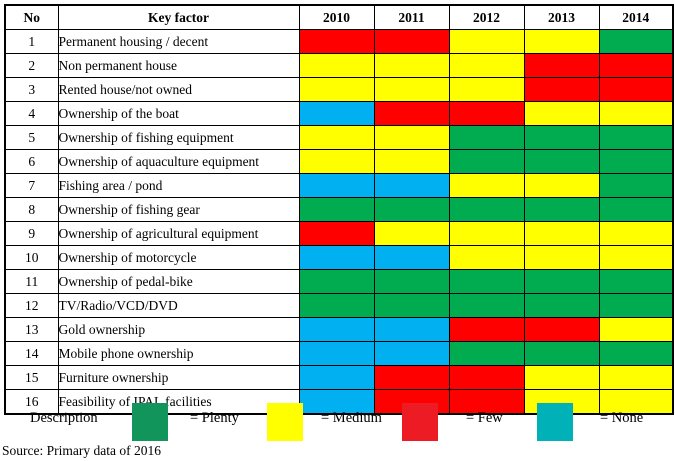  I want to click on table-row: 10 Ownership of motorcycle, so click(339, 257).